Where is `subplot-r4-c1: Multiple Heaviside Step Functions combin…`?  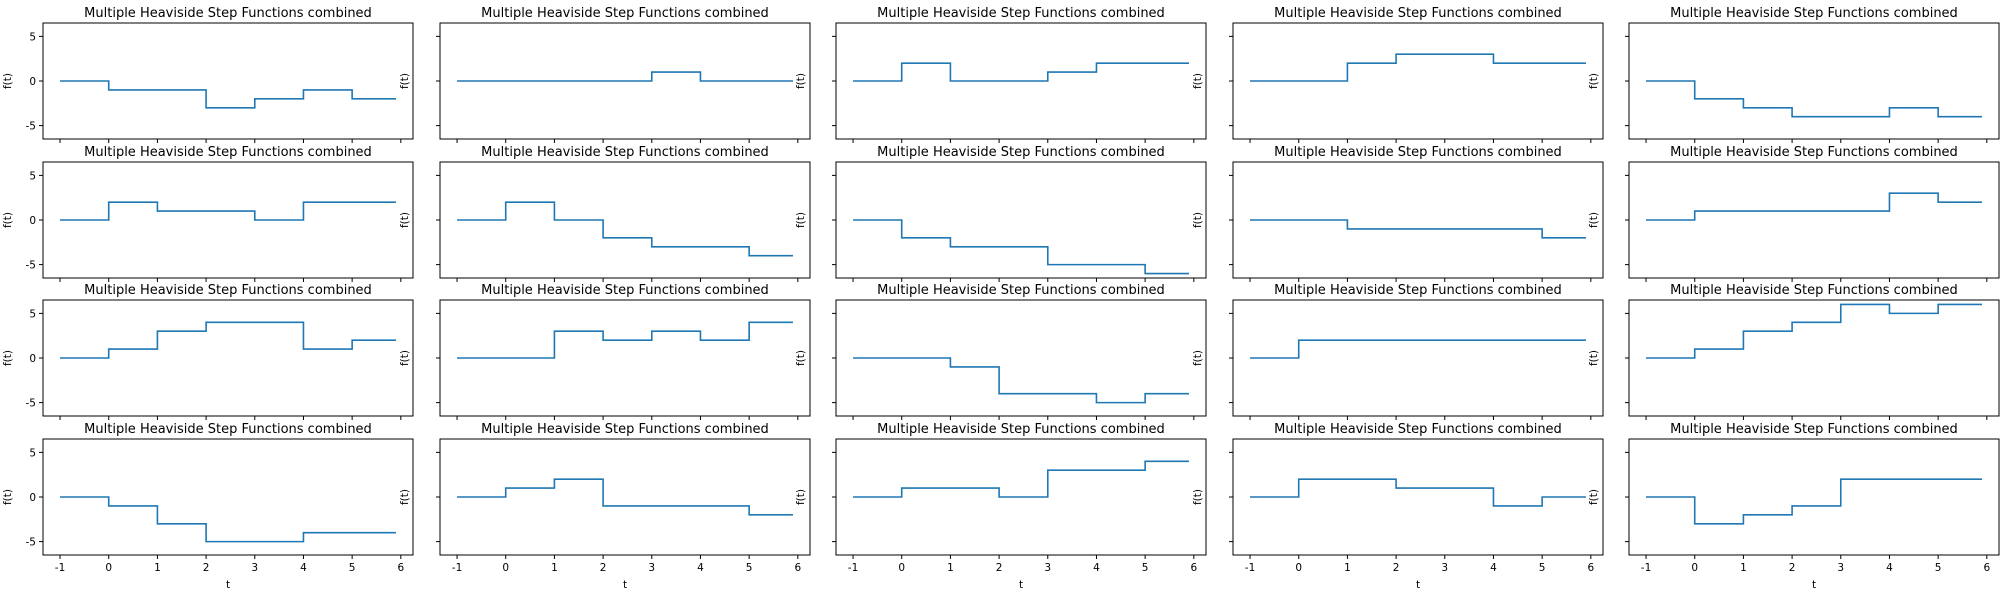 subplot-r4-c1: Multiple Heaviside Step Functions combin… is located at coordinates (208, 506).